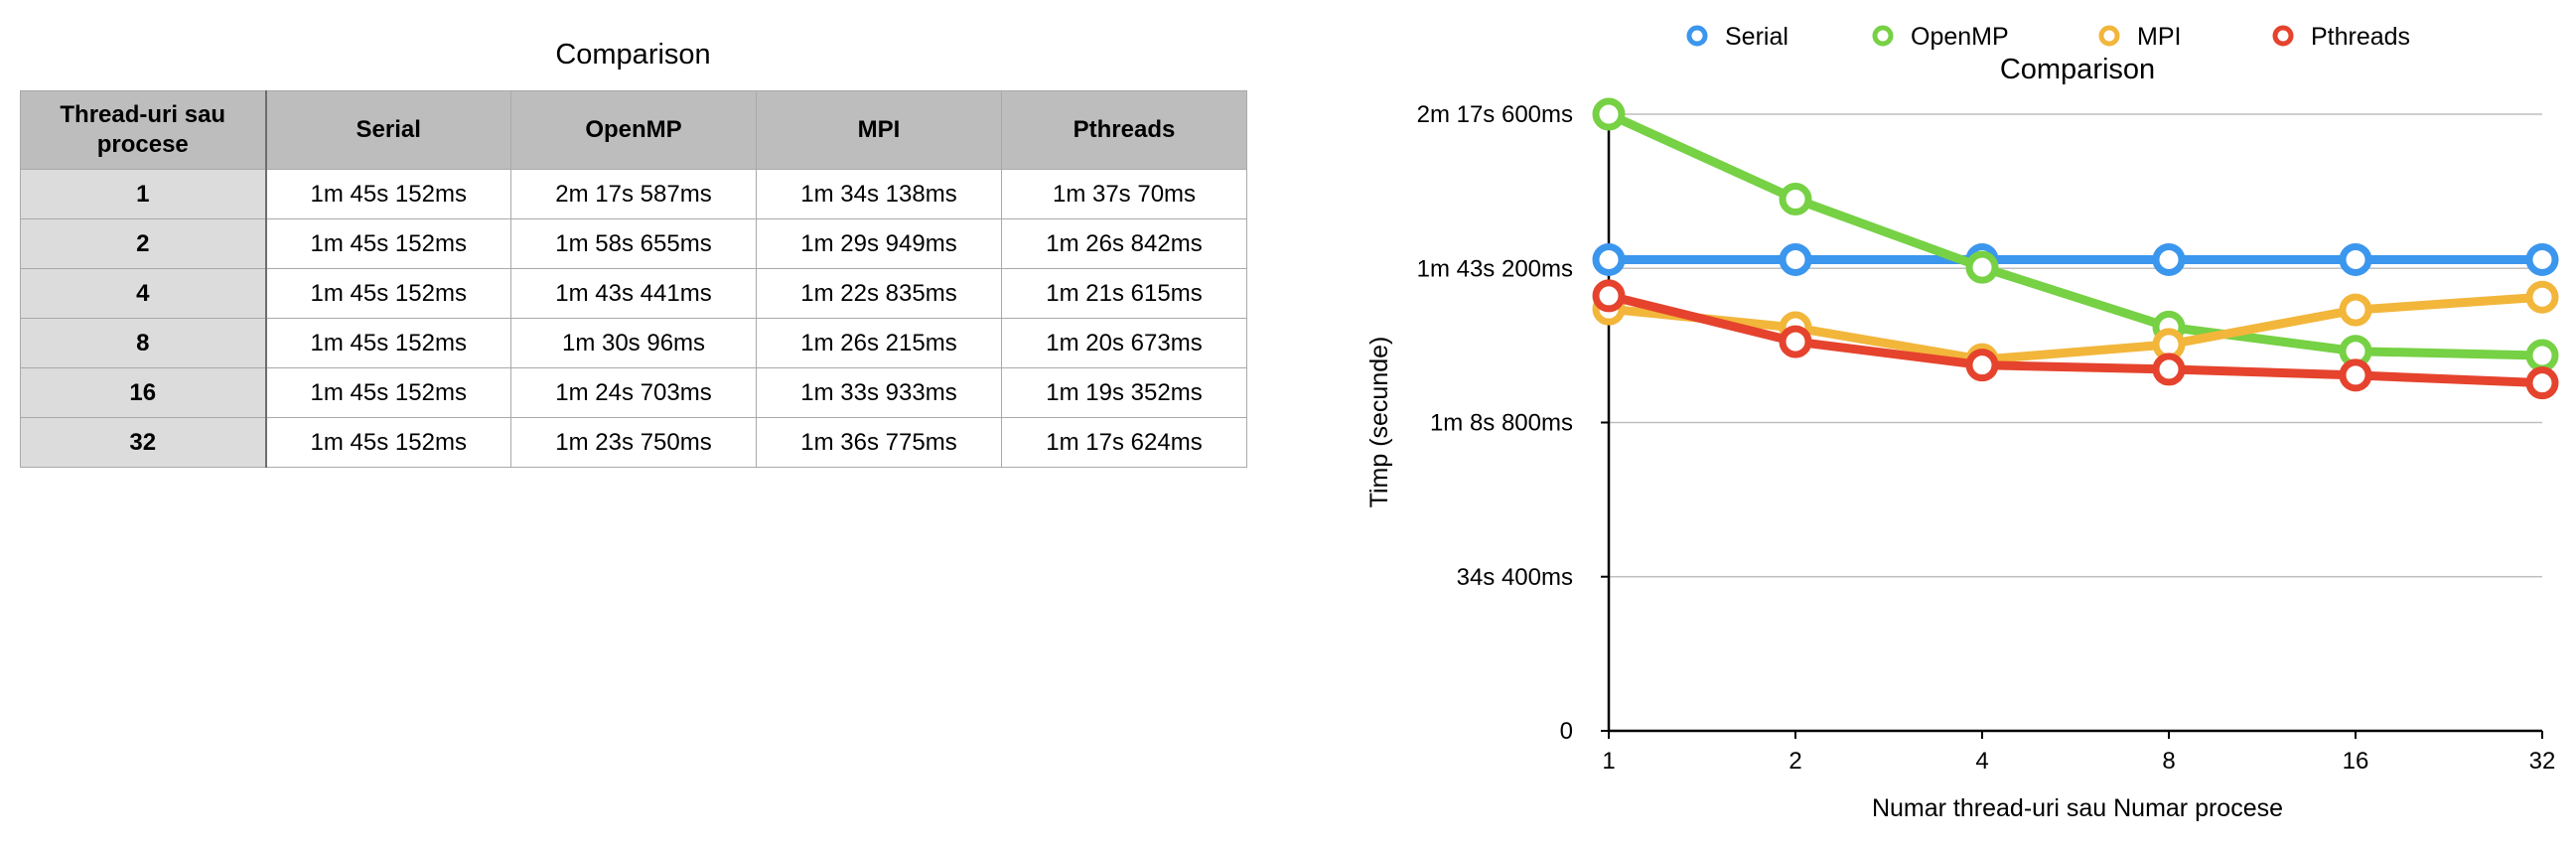  Describe the element at coordinates (1757, 37) in the screenshot. I see `legend-label-serial: Serial` at that location.